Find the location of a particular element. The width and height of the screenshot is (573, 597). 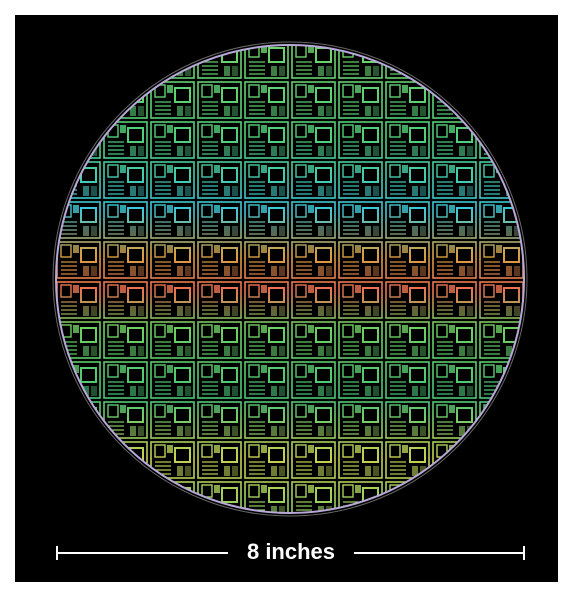

scale-label: 8 inches is located at coordinates (291, 551).